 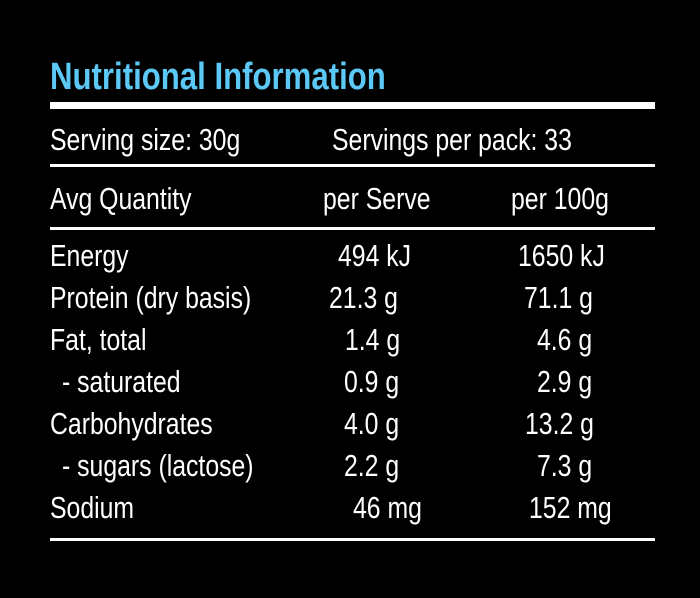 I want to click on table-row: Fat, total 1.4 g 4.6 g, so click(x=352, y=340).